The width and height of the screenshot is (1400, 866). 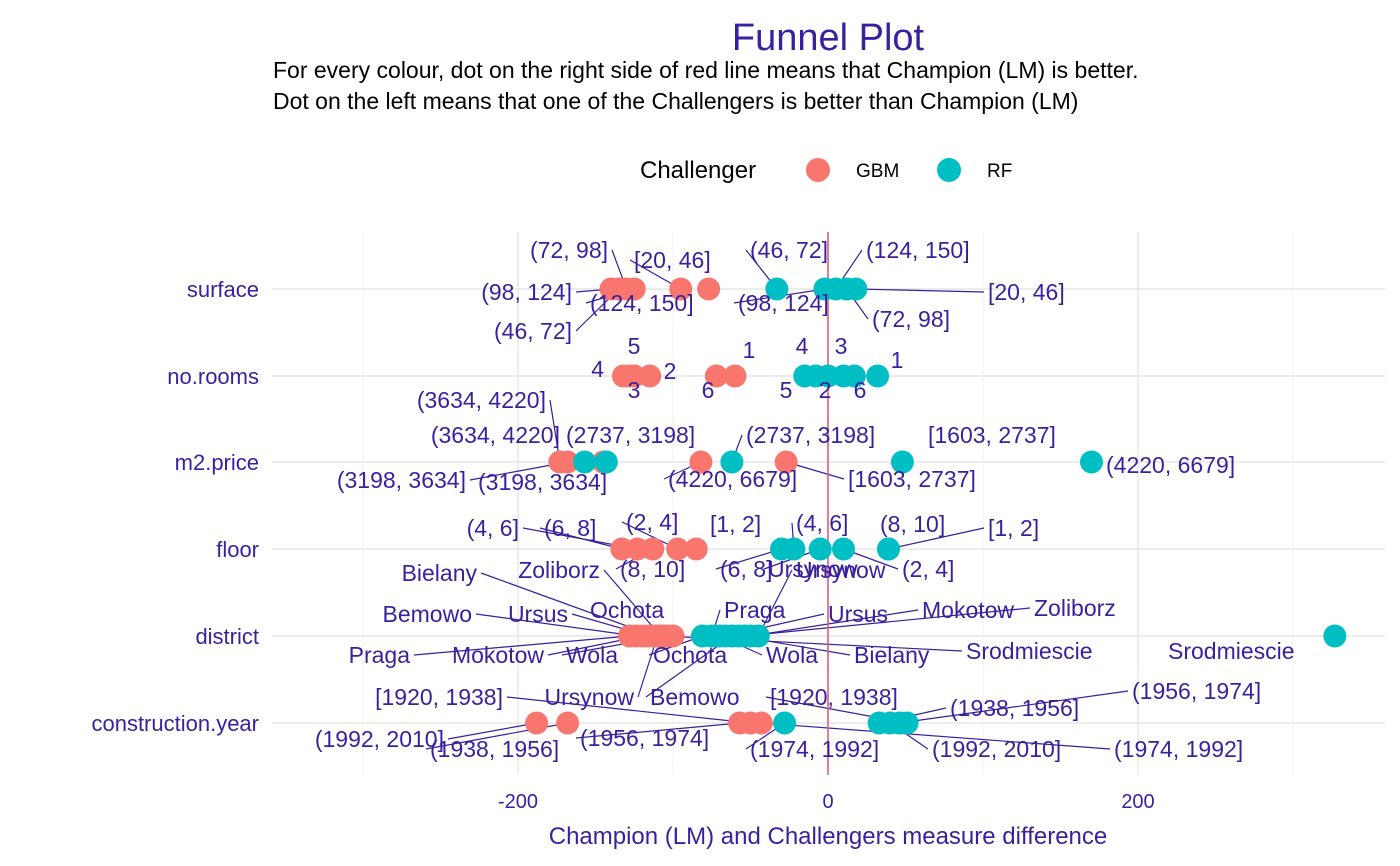 What do you see at coordinates (814, 749) in the screenshot?
I see `point-label: (1974, 1992]` at bounding box center [814, 749].